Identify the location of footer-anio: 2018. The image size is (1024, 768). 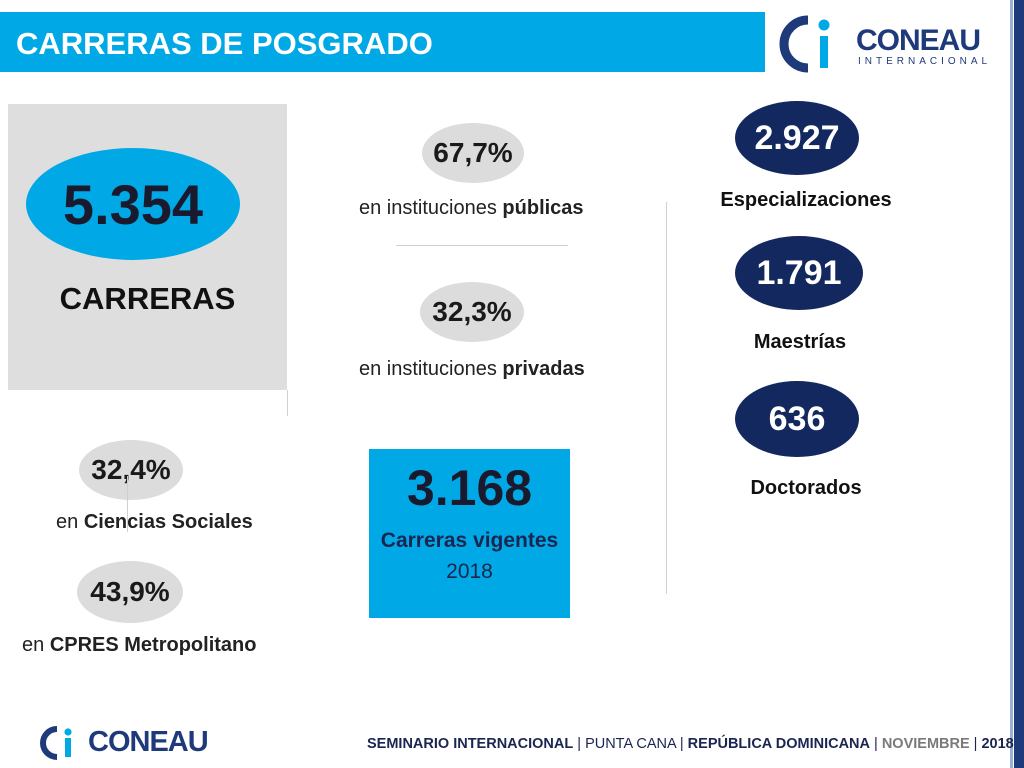
(997, 744).